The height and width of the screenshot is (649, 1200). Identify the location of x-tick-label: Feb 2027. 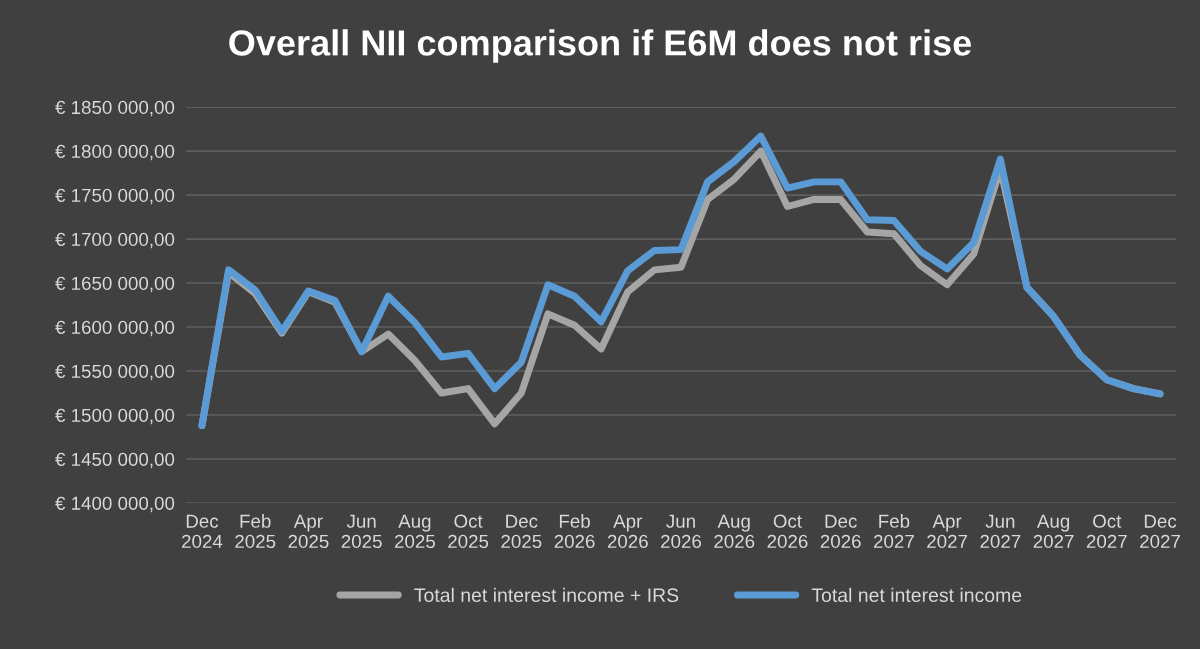
(893, 531).